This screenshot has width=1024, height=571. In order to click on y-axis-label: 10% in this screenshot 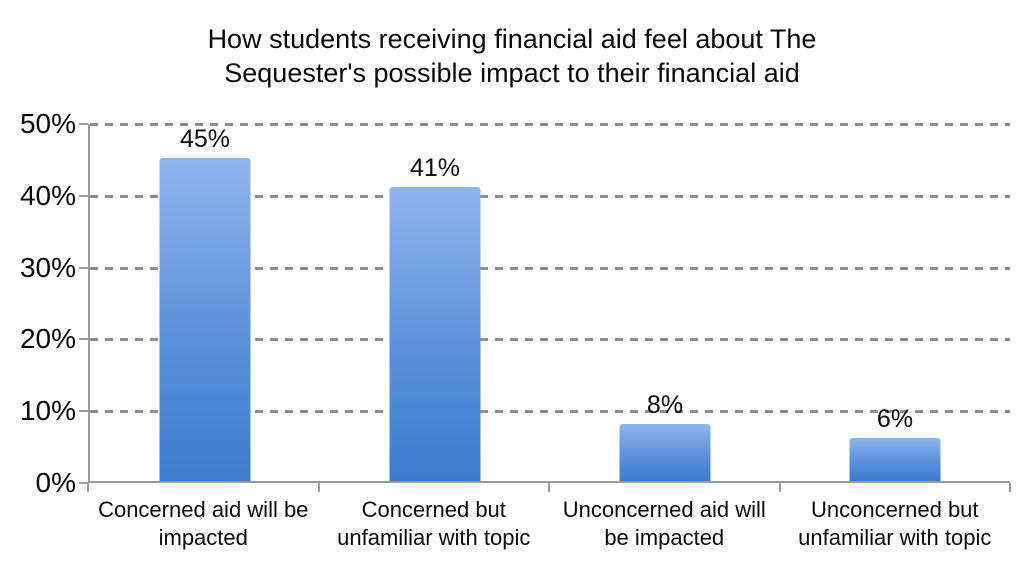, I will do `click(47, 411)`.